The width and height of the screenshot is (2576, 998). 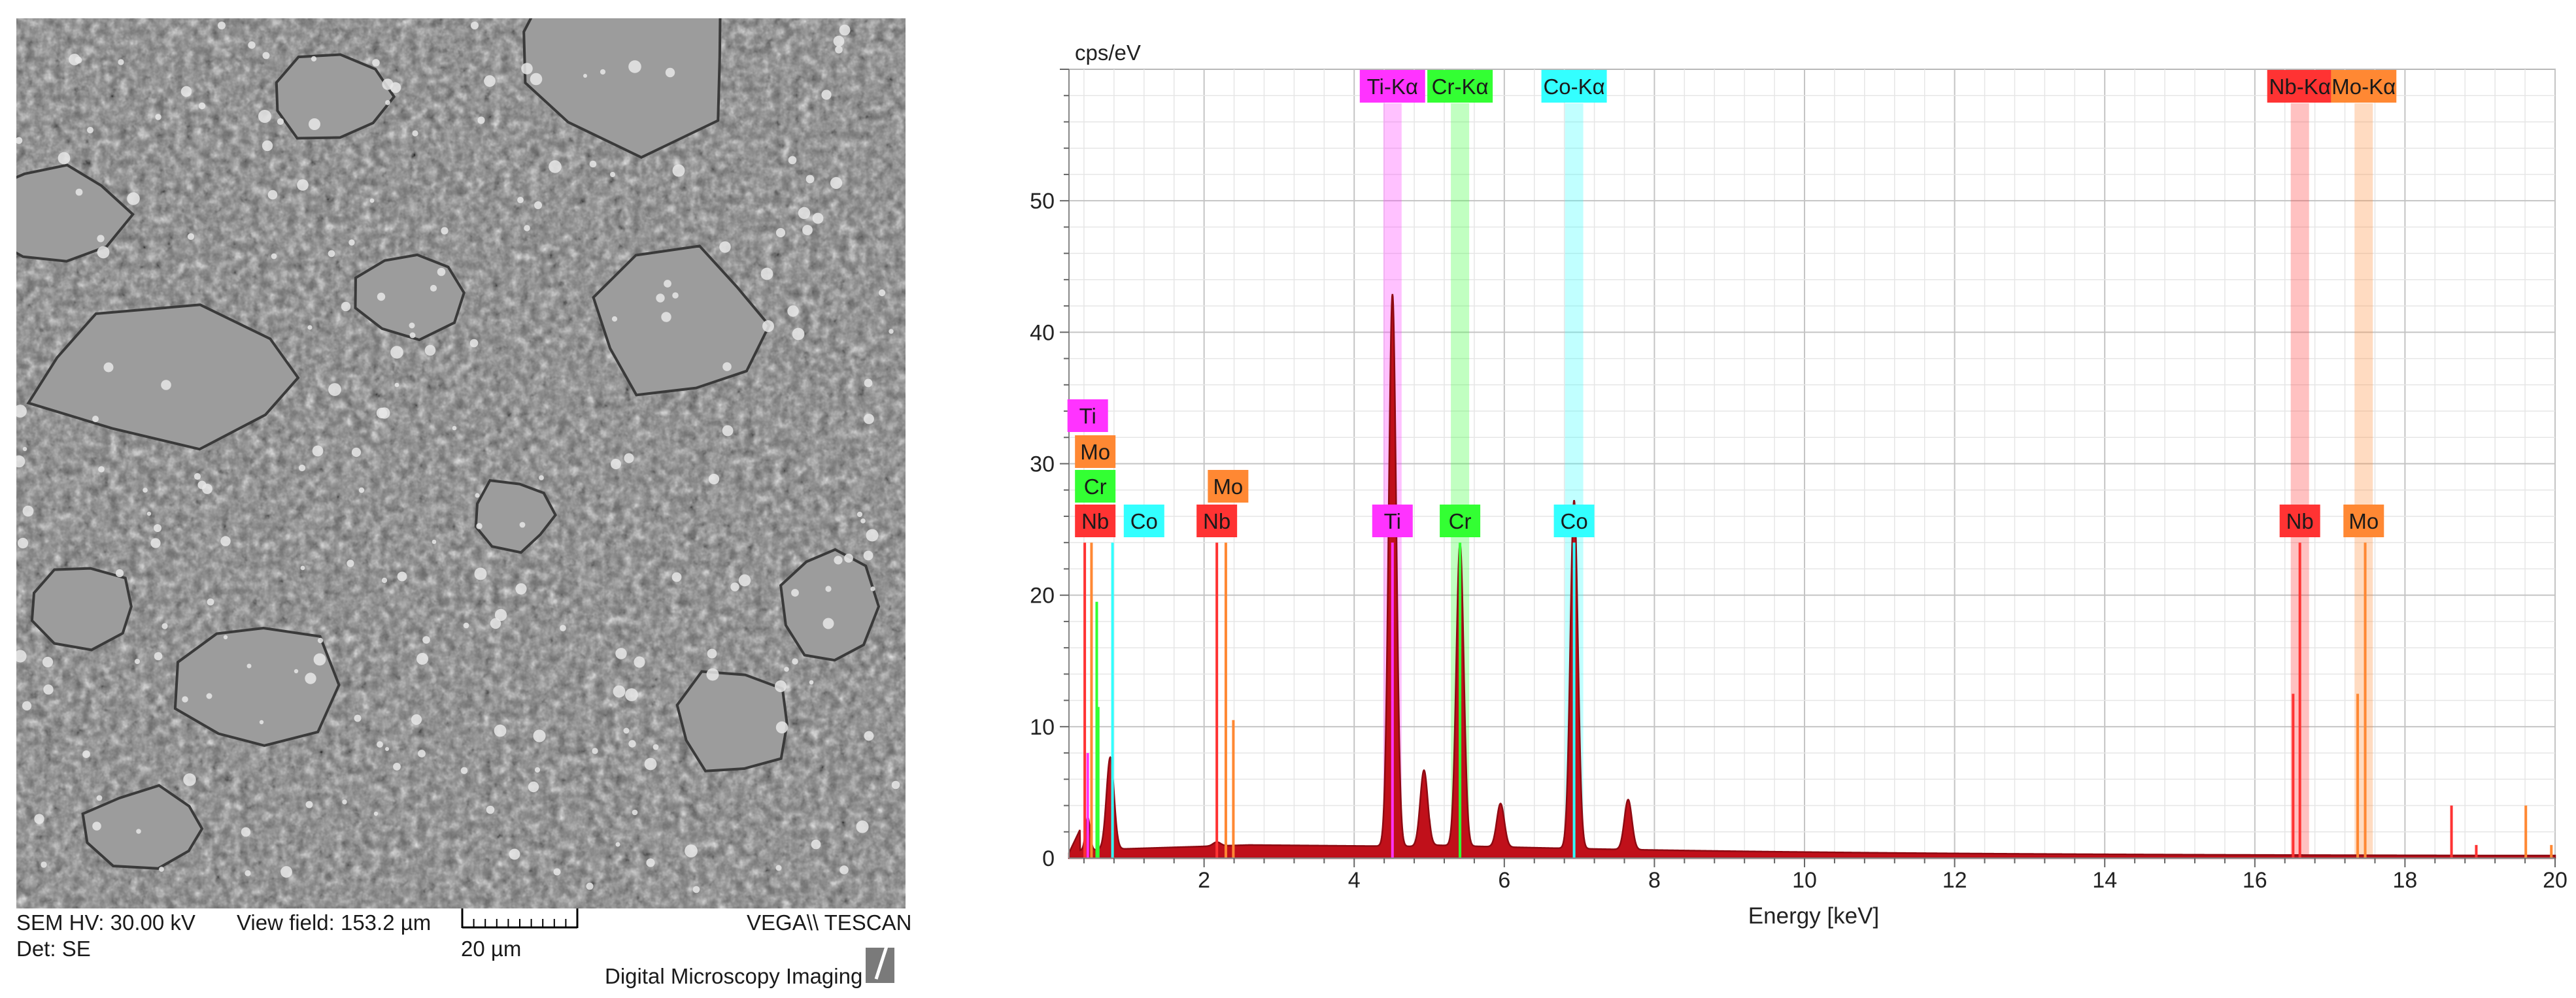 What do you see at coordinates (1460, 86) in the screenshot?
I see `kalpha-label: Cr-Kα` at bounding box center [1460, 86].